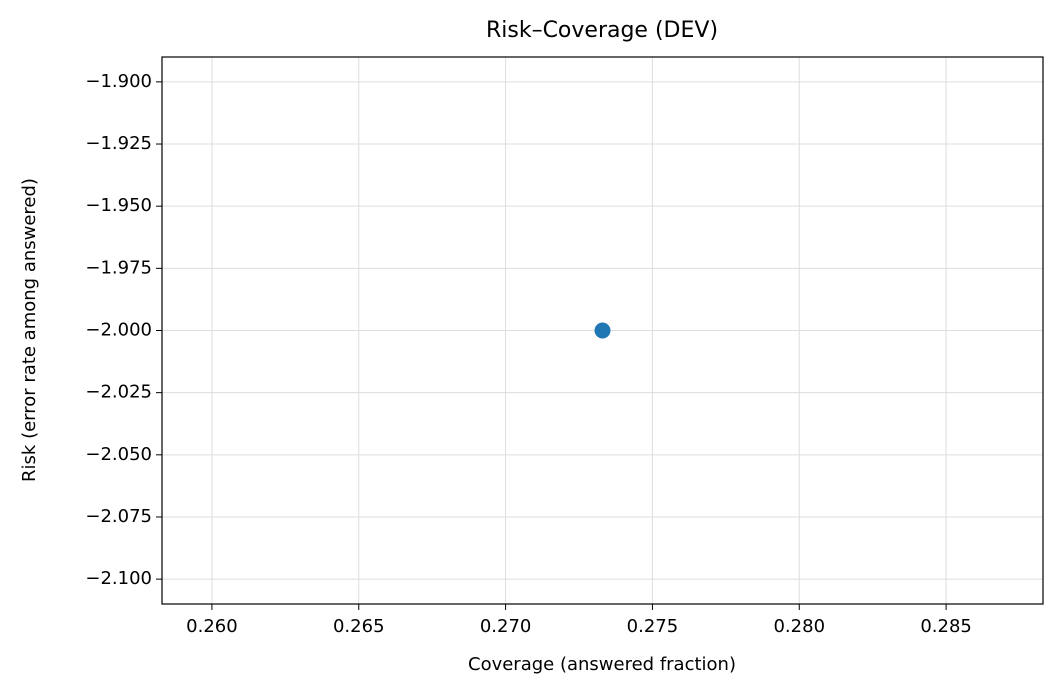  I want to click on x-tick-label: 0.270, so click(506, 626).